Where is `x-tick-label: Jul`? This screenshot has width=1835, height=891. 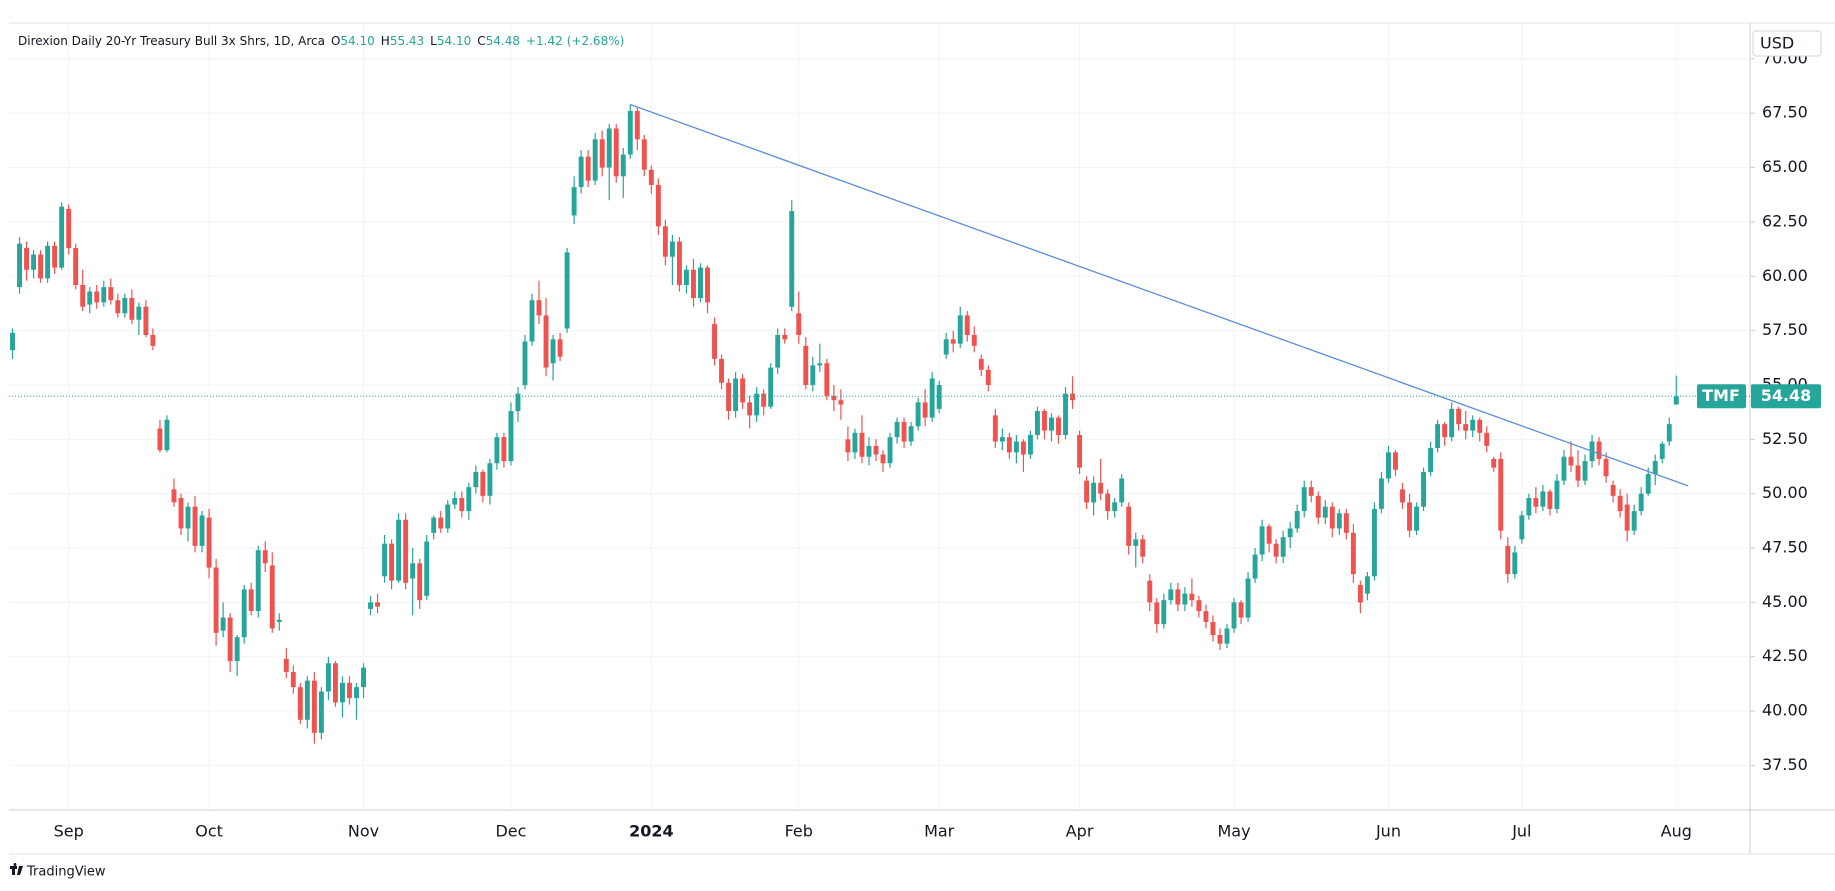 x-tick-label: Jul is located at coordinates (1521, 831).